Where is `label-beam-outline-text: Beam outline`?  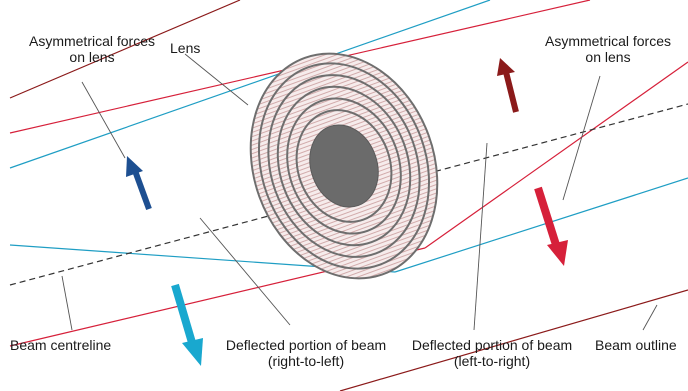 label-beam-outline-text: Beam outline is located at coordinates (636, 345).